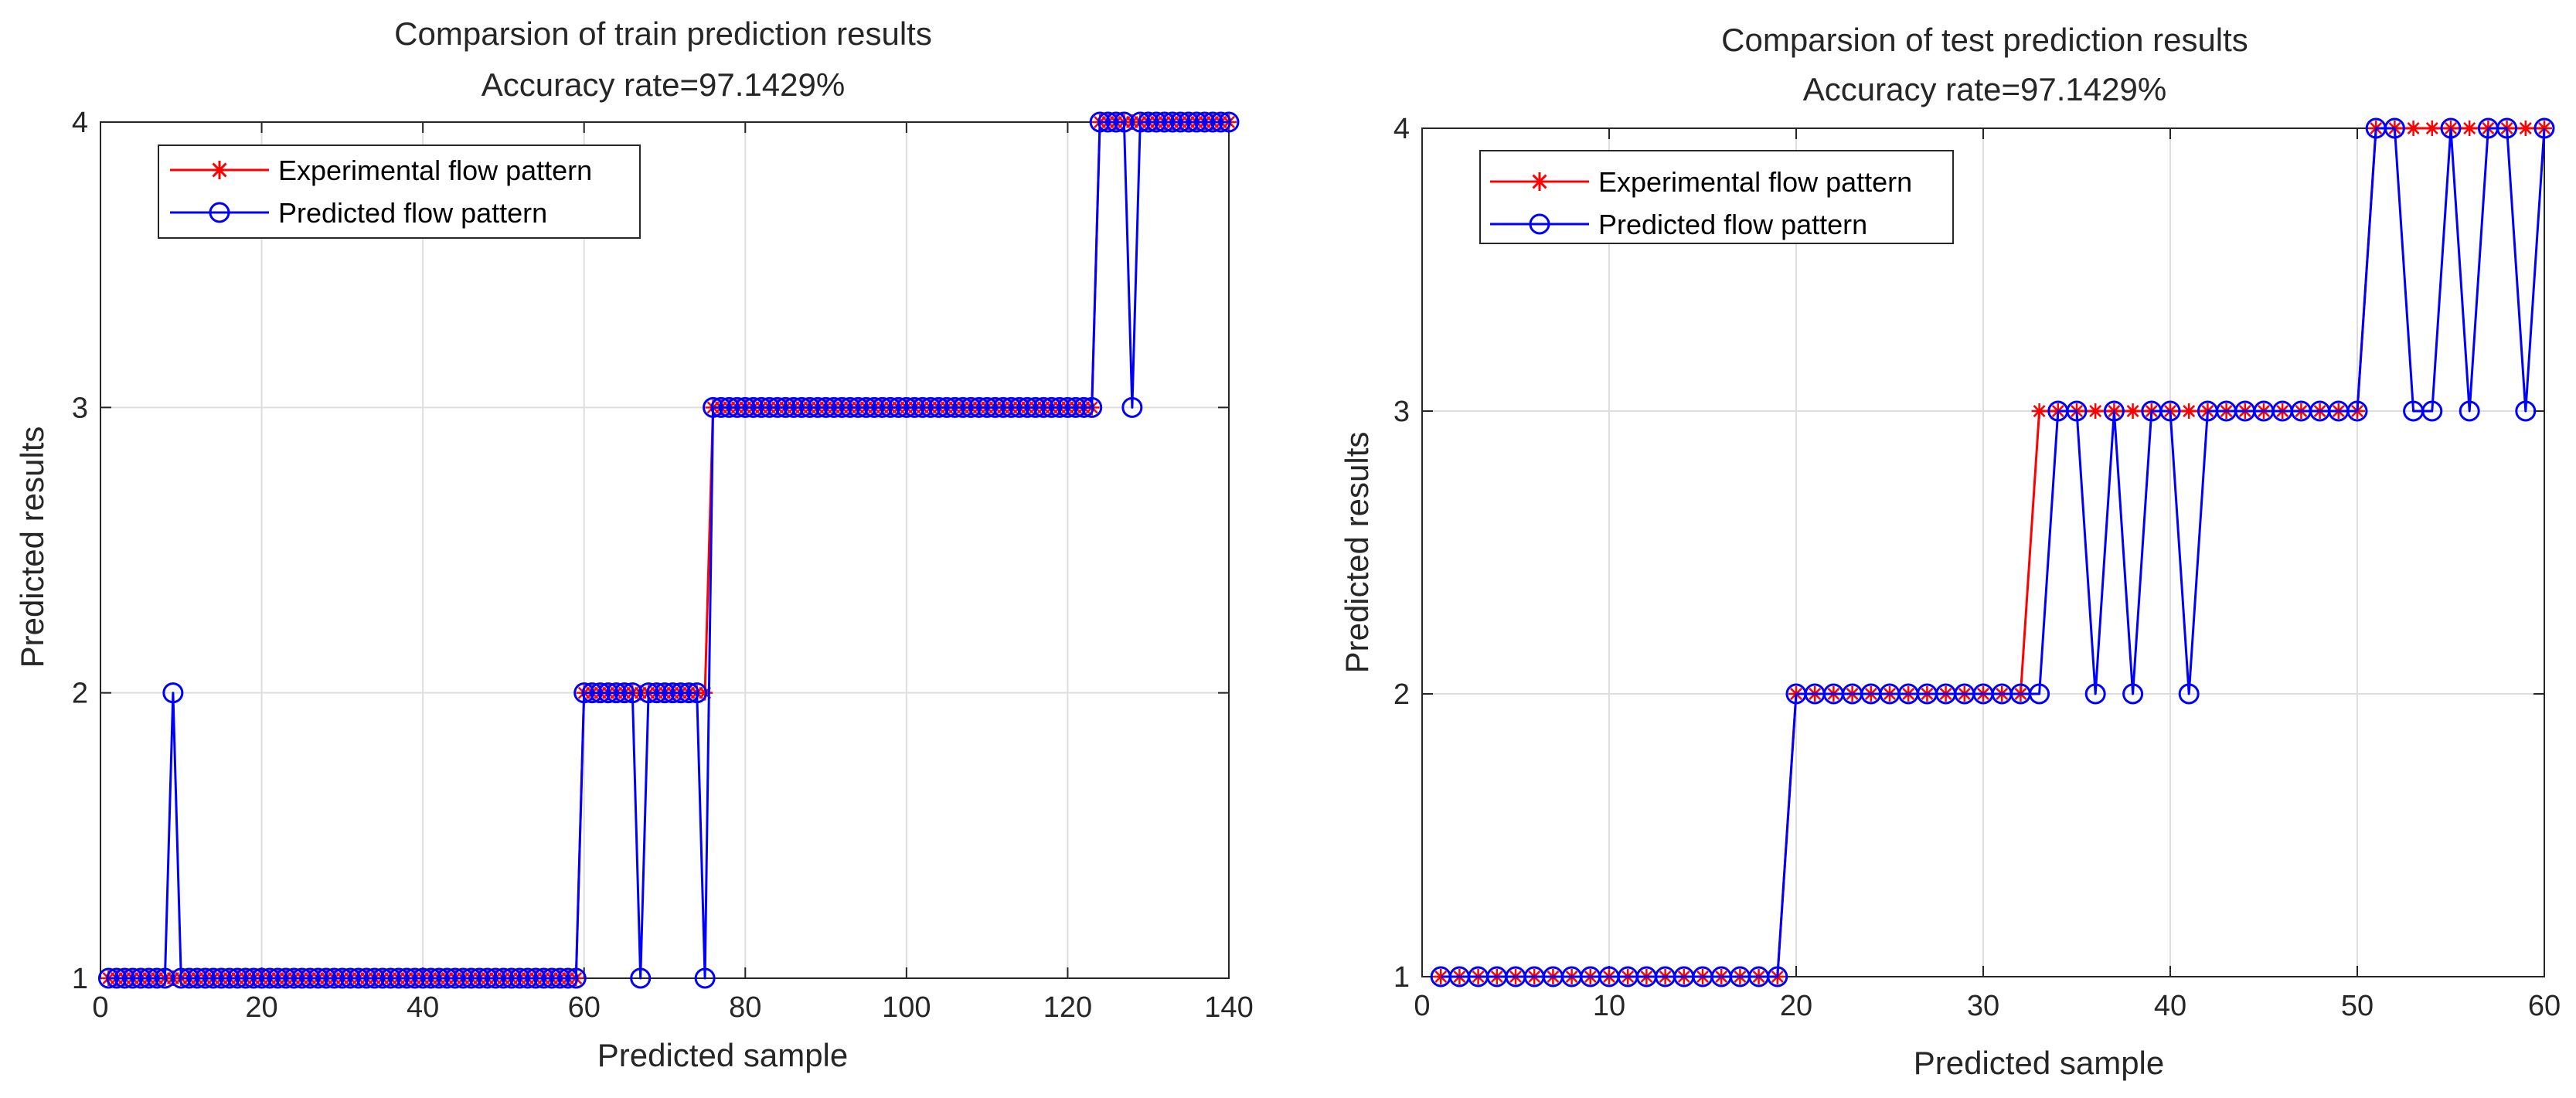 This screenshot has height=1098, width=2576. What do you see at coordinates (1609, 1006) in the screenshot?
I see `x-tick-label: 10` at bounding box center [1609, 1006].